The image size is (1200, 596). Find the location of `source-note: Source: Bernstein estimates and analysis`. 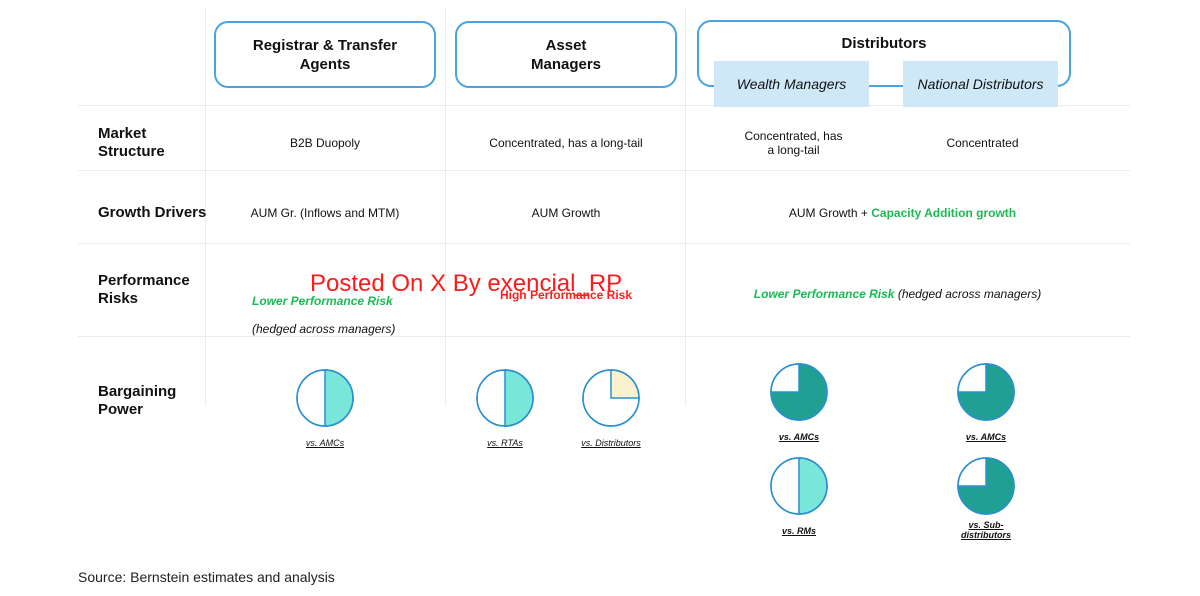

source-note: Source: Bernstein estimates and analysis is located at coordinates (206, 577).